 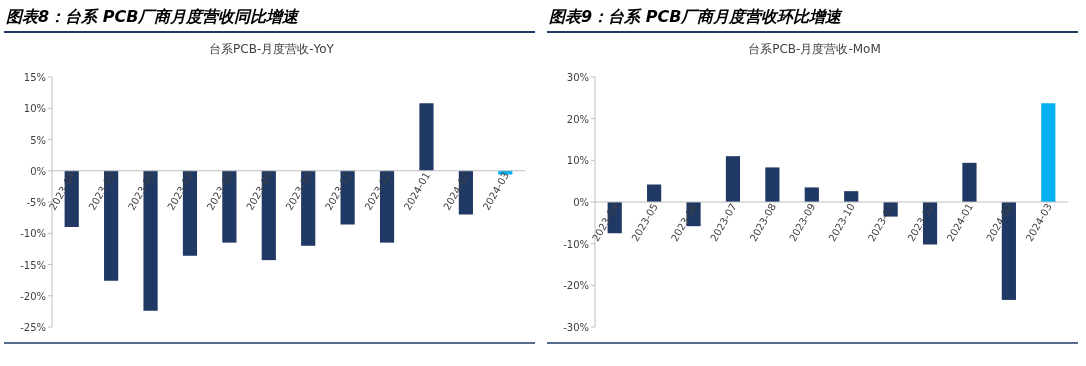 I want to click on chart-subtitle: 台系PCB-月度营收-MoM, so click(x=814, y=49).